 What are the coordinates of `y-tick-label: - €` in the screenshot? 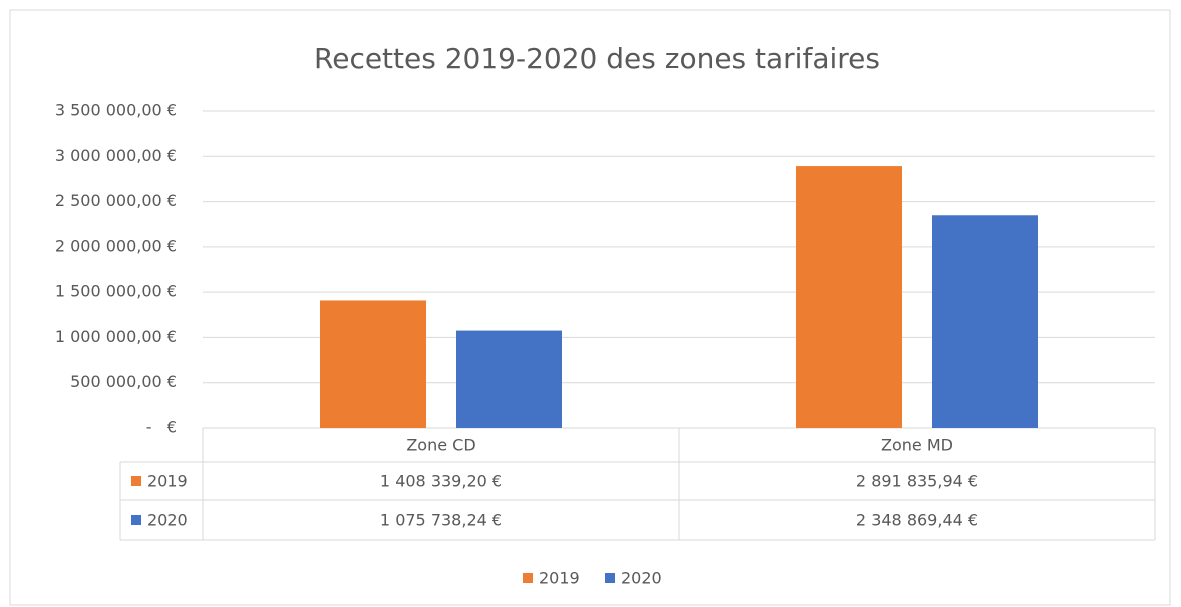 It's located at (161, 427).